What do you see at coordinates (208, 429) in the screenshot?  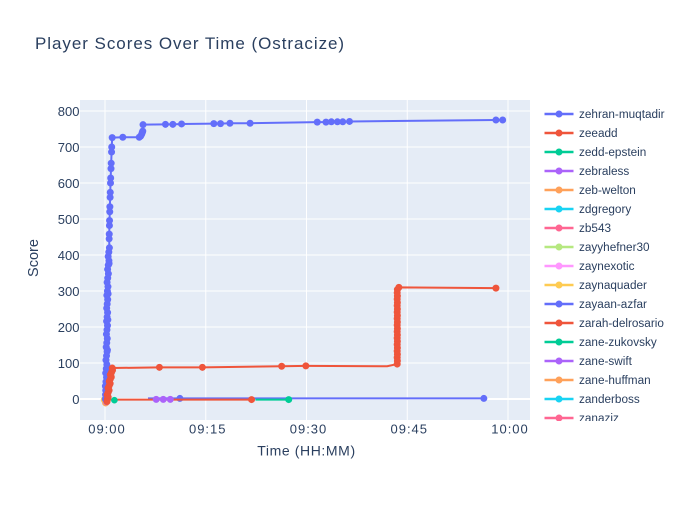 I see `svg-text: 09:15` at bounding box center [208, 429].